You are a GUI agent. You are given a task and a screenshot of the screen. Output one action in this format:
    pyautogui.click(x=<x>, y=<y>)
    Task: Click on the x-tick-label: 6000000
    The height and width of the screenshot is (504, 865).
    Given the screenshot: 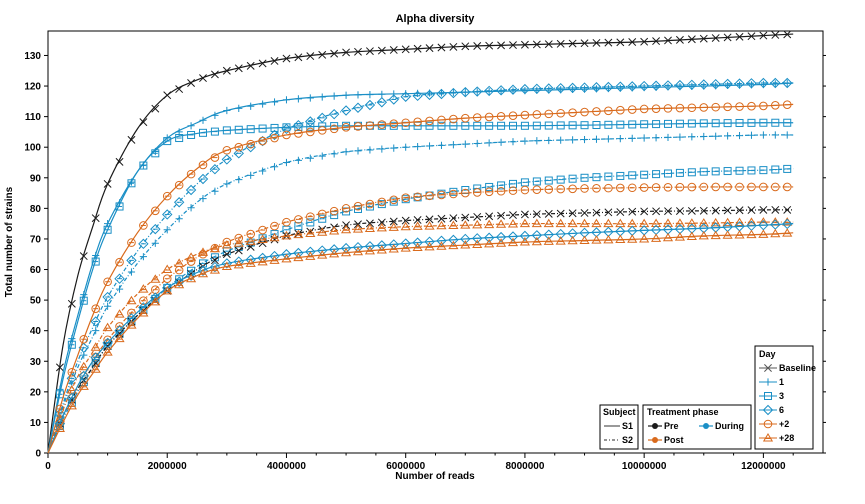 What is the action you would take?
    pyautogui.click(x=405, y=466)
    